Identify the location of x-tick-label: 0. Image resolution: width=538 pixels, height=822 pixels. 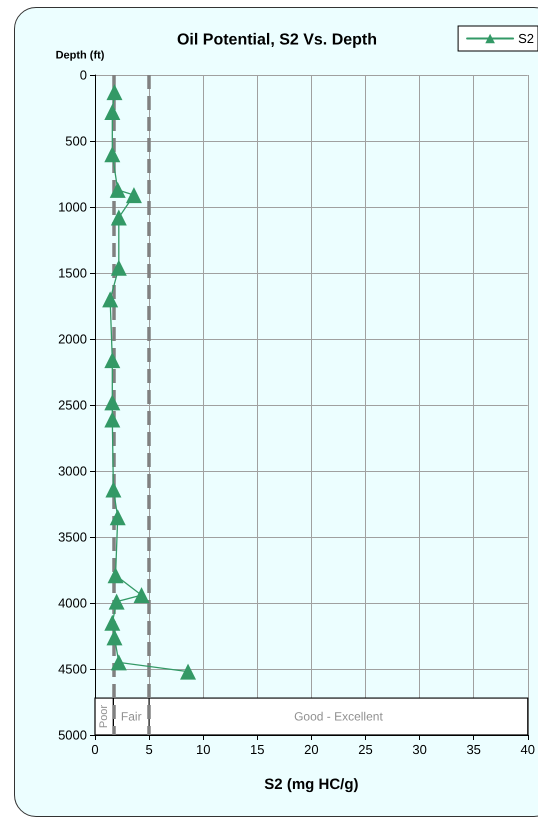
(95, 749).